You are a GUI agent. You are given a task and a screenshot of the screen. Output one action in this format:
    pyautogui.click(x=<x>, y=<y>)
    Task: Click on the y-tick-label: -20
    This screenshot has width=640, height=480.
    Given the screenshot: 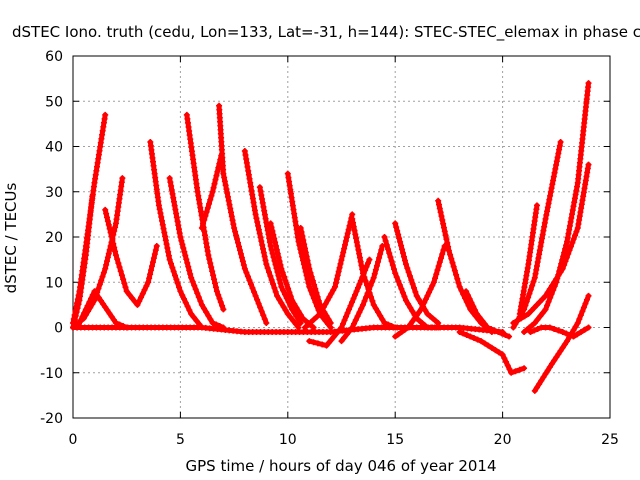 What is the action you would take?
    pyautogui.click(x=51, y=419)
    